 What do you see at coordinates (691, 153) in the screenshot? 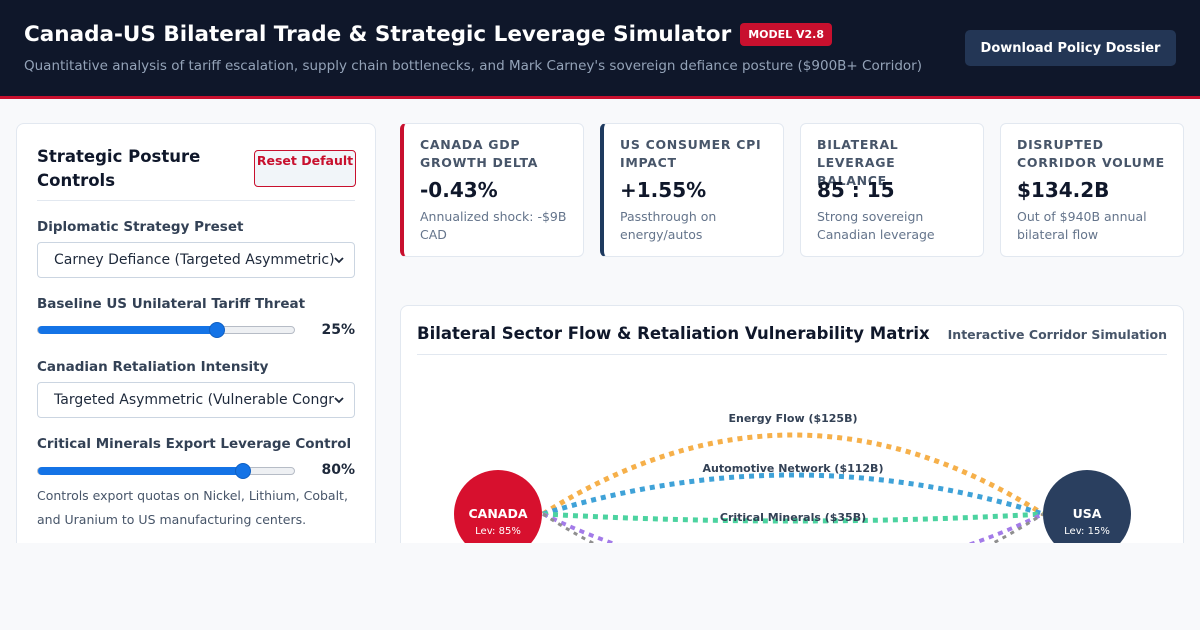
I see `kpi-label: US CONSUMER CPI IMPACT` at bounding box center [691, 153].